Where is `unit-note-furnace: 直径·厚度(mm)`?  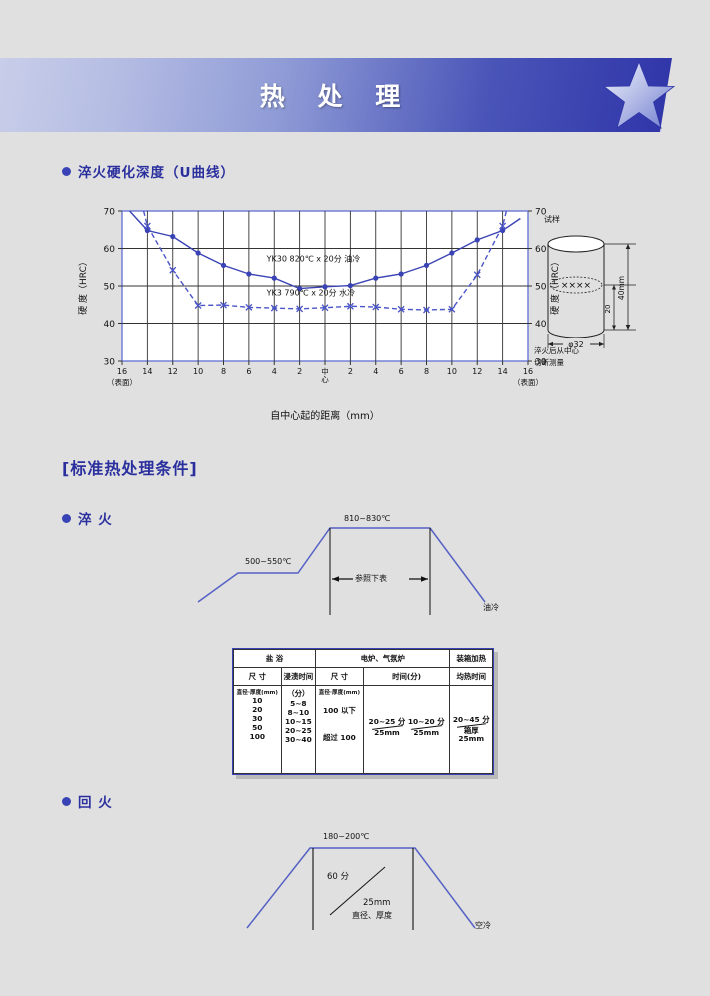 unit-note-furnace: 直径·厚度(mm) is located at coordinates (339, 692).